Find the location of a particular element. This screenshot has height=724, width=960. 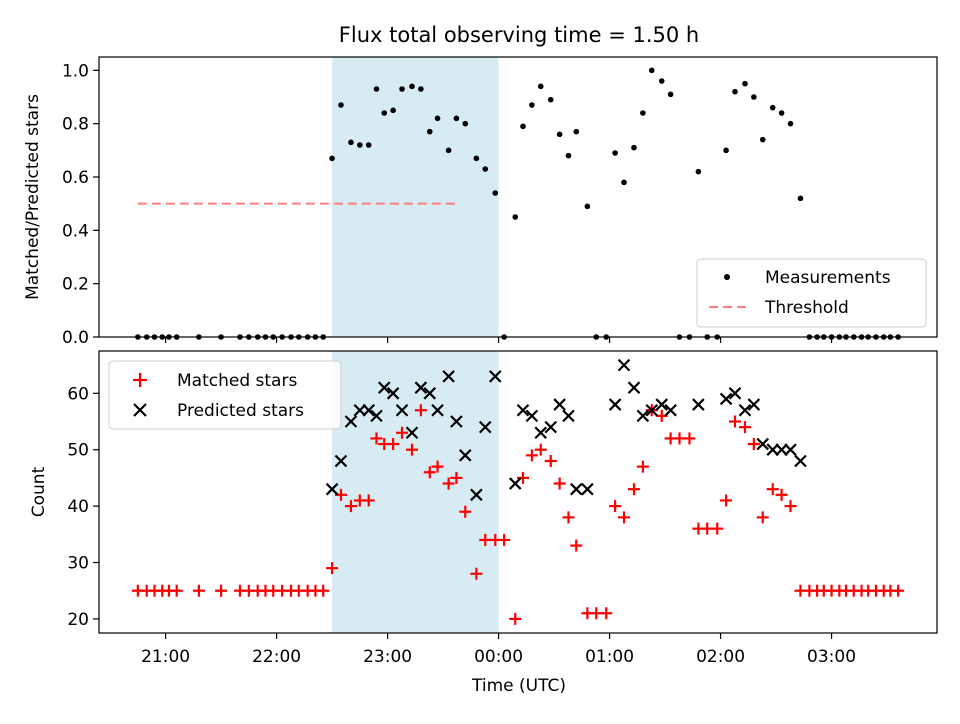

top-y-tick-label: 0.4 is located at coordinates (75, 231).